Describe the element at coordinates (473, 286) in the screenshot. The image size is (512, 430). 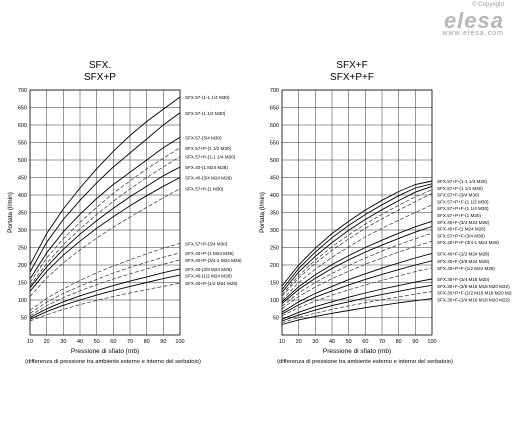
I see `series-label-15: SFX.30+F-(3/8 M16 M18 M20 M22)` at that location.